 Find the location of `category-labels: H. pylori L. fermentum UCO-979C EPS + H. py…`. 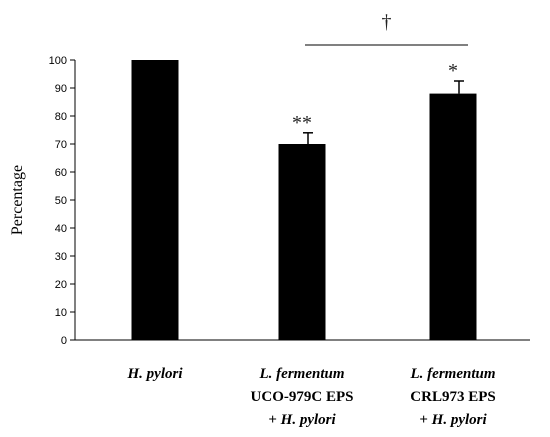

category-labels: H. pylori L. fermentum UCO-979C EPS + H. py… is located at coordinates (311, 397).